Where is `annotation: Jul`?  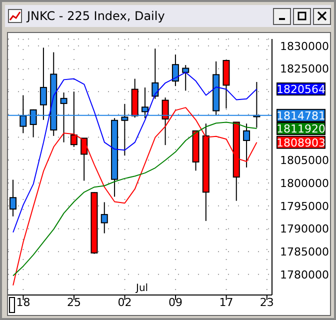 annotation: Jul is located at coordinates (142, 288).